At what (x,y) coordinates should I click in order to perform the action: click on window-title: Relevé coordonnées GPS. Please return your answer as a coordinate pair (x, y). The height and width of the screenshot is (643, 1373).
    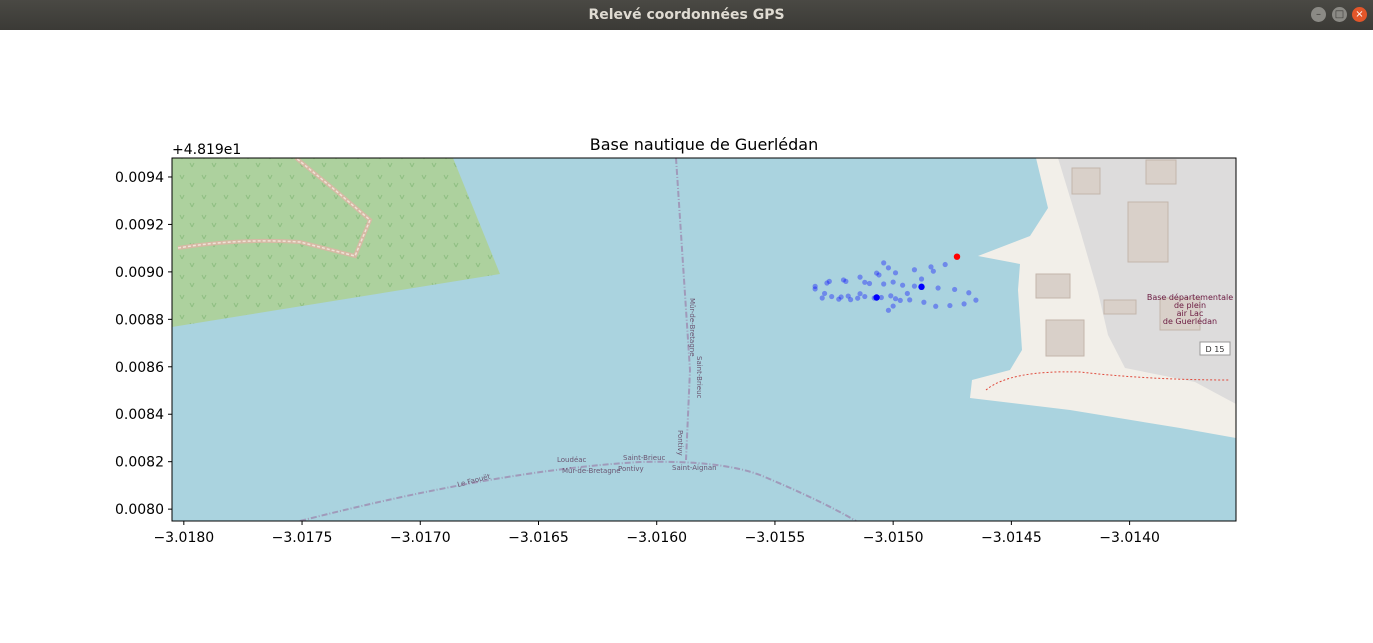
    Looking at the image, I should click on (686, 15).